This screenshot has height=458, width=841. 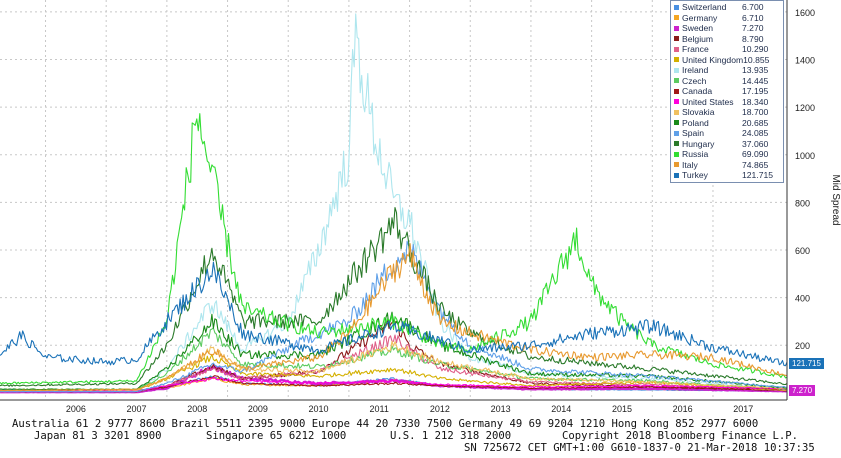 What do you see at coordinates (700, 17) in the screenshot?
I see `legend-series-name: Germany` at bounding box center [700, 17].